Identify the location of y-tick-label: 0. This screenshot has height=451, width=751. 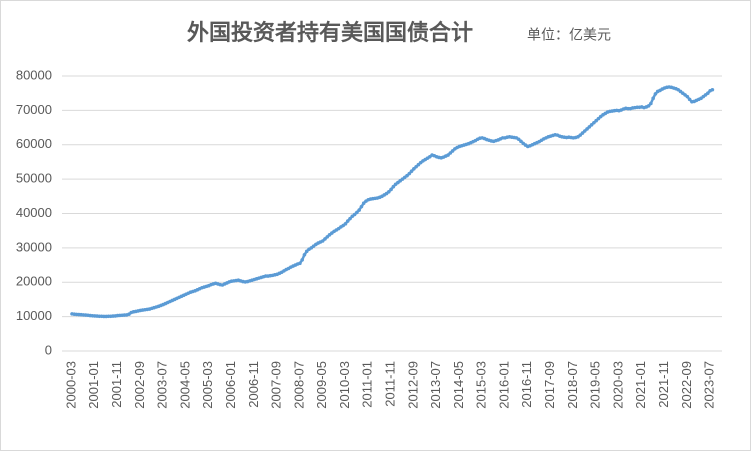
(48, 349).